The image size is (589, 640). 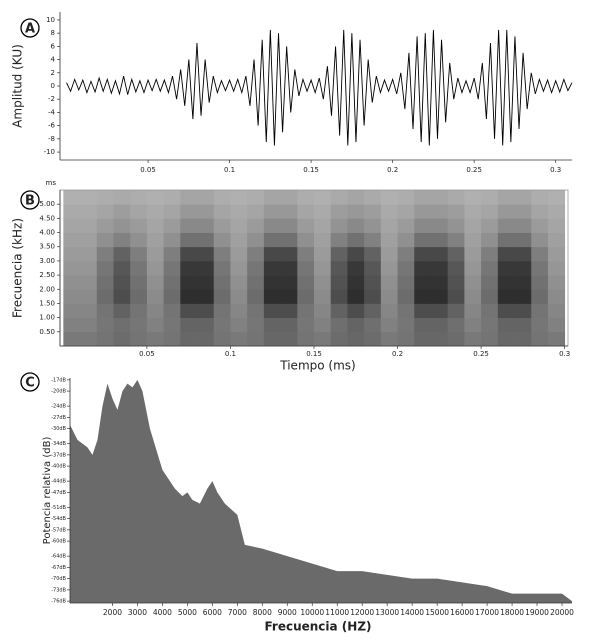 I want to click on x-tick-label: 3000, so click(x=137, y=612).